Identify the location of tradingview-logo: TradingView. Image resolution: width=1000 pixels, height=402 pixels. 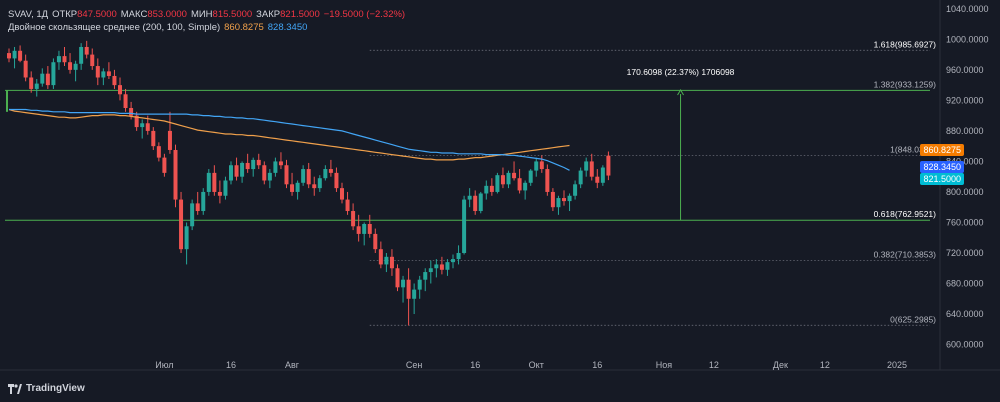
(46, 388).